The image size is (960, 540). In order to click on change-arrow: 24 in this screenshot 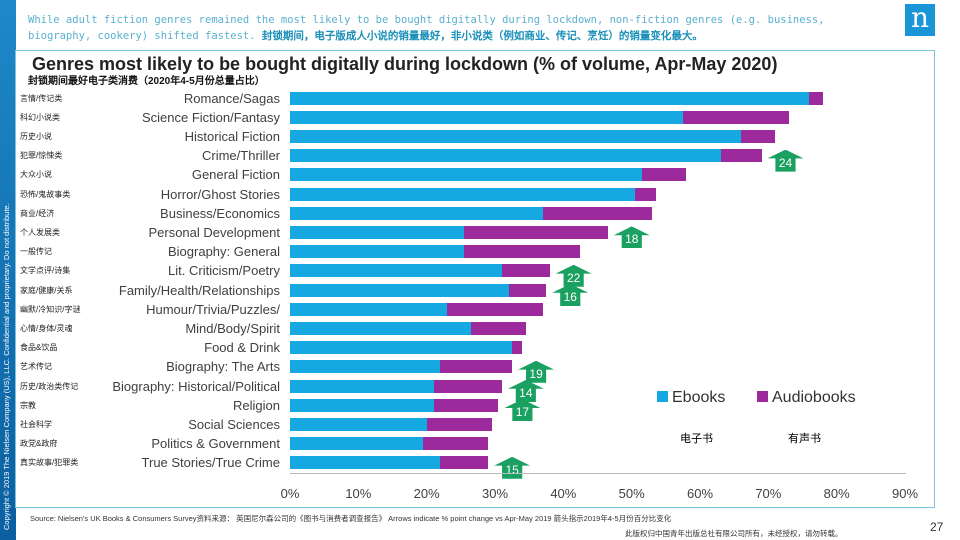, I will do `click(785, 160)`.